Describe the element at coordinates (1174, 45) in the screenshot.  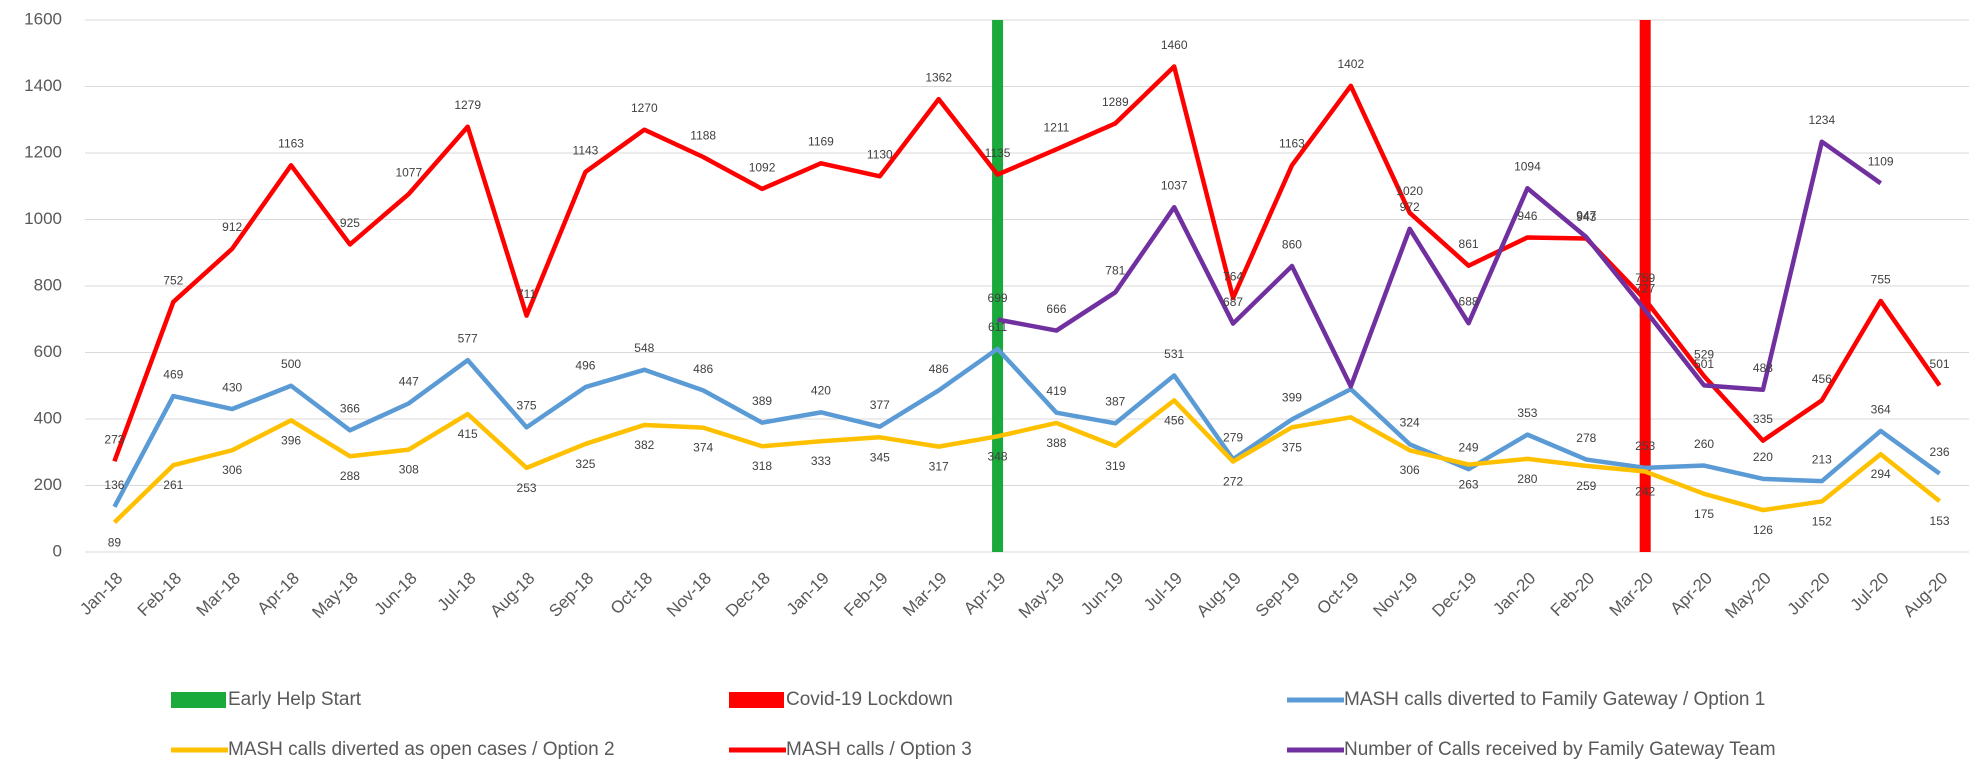
I see `data-label: 1460` at that location.